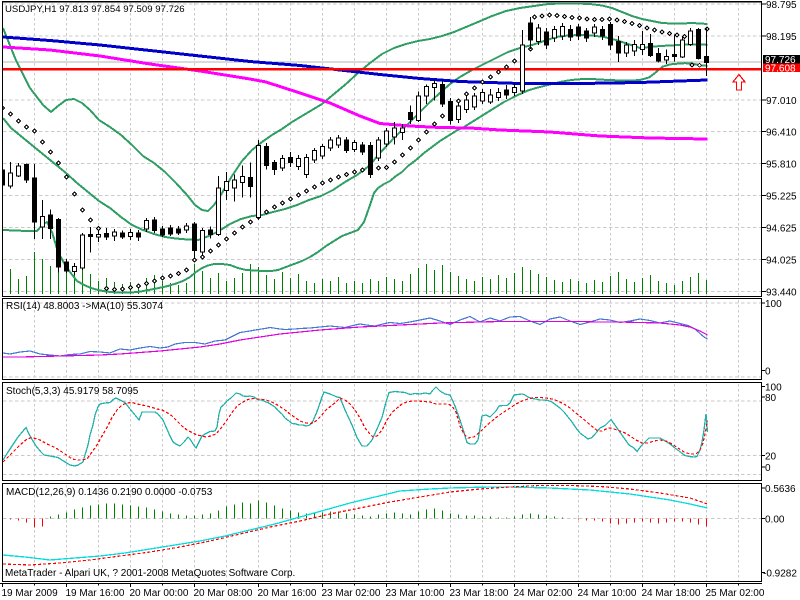 The image size is (800, 600). Describe the element at coordinates (781, 5) in the screenshot. I see `svg-text: 98.795` at that location.